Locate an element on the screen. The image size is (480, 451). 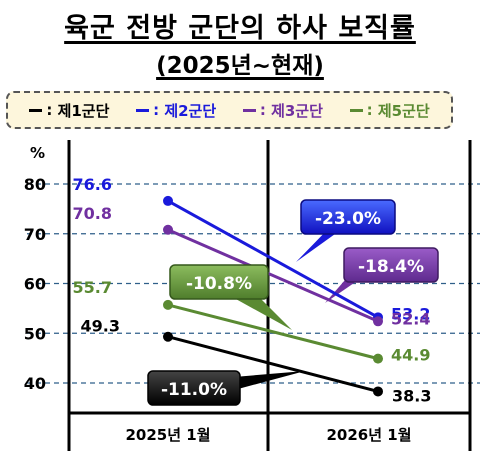
callout-1: -11.0% is located at coordinates (194, 388).